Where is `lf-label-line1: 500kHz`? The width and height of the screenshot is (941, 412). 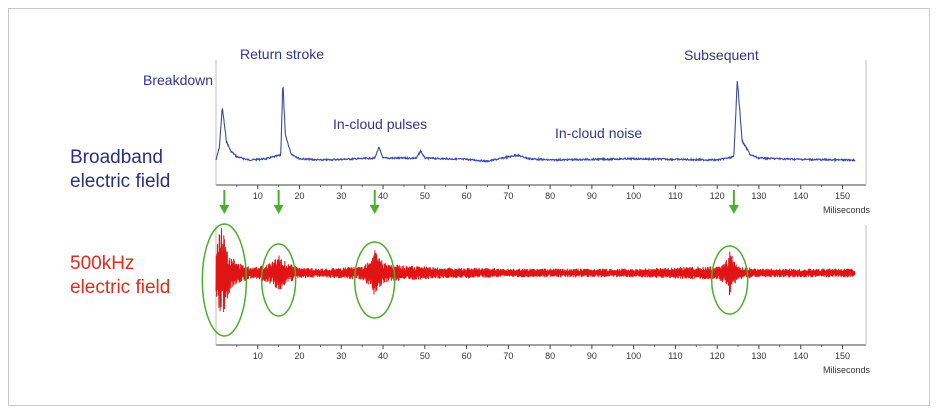 lf-label-line1: 500kHz is located at coordinates (102, 263).